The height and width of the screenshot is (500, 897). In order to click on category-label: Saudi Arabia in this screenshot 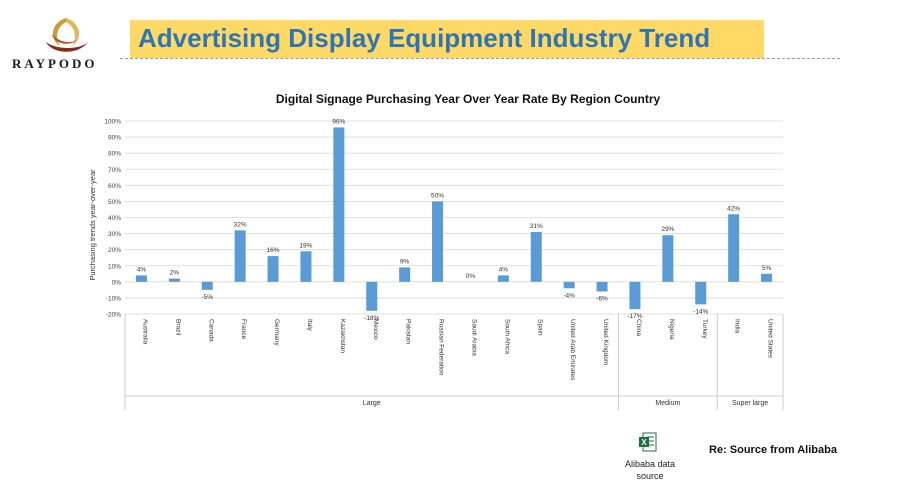, I will do `click(473, 337)`.